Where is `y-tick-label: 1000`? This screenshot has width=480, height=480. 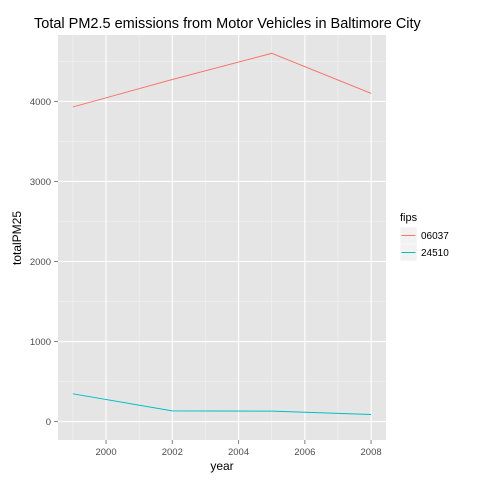 y-tick-label: 1000 is located at coordinates (40, 342).